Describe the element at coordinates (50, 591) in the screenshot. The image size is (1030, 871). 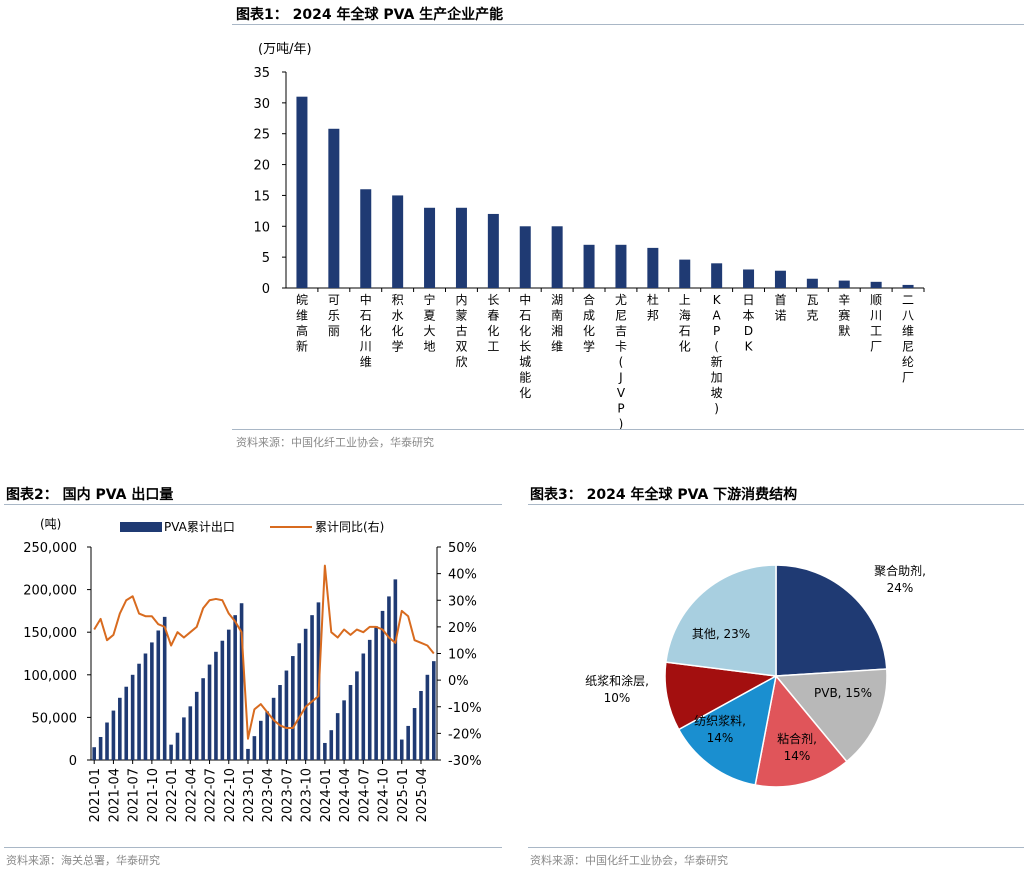
I see `left-y-tick-label: 200,000` at that location.